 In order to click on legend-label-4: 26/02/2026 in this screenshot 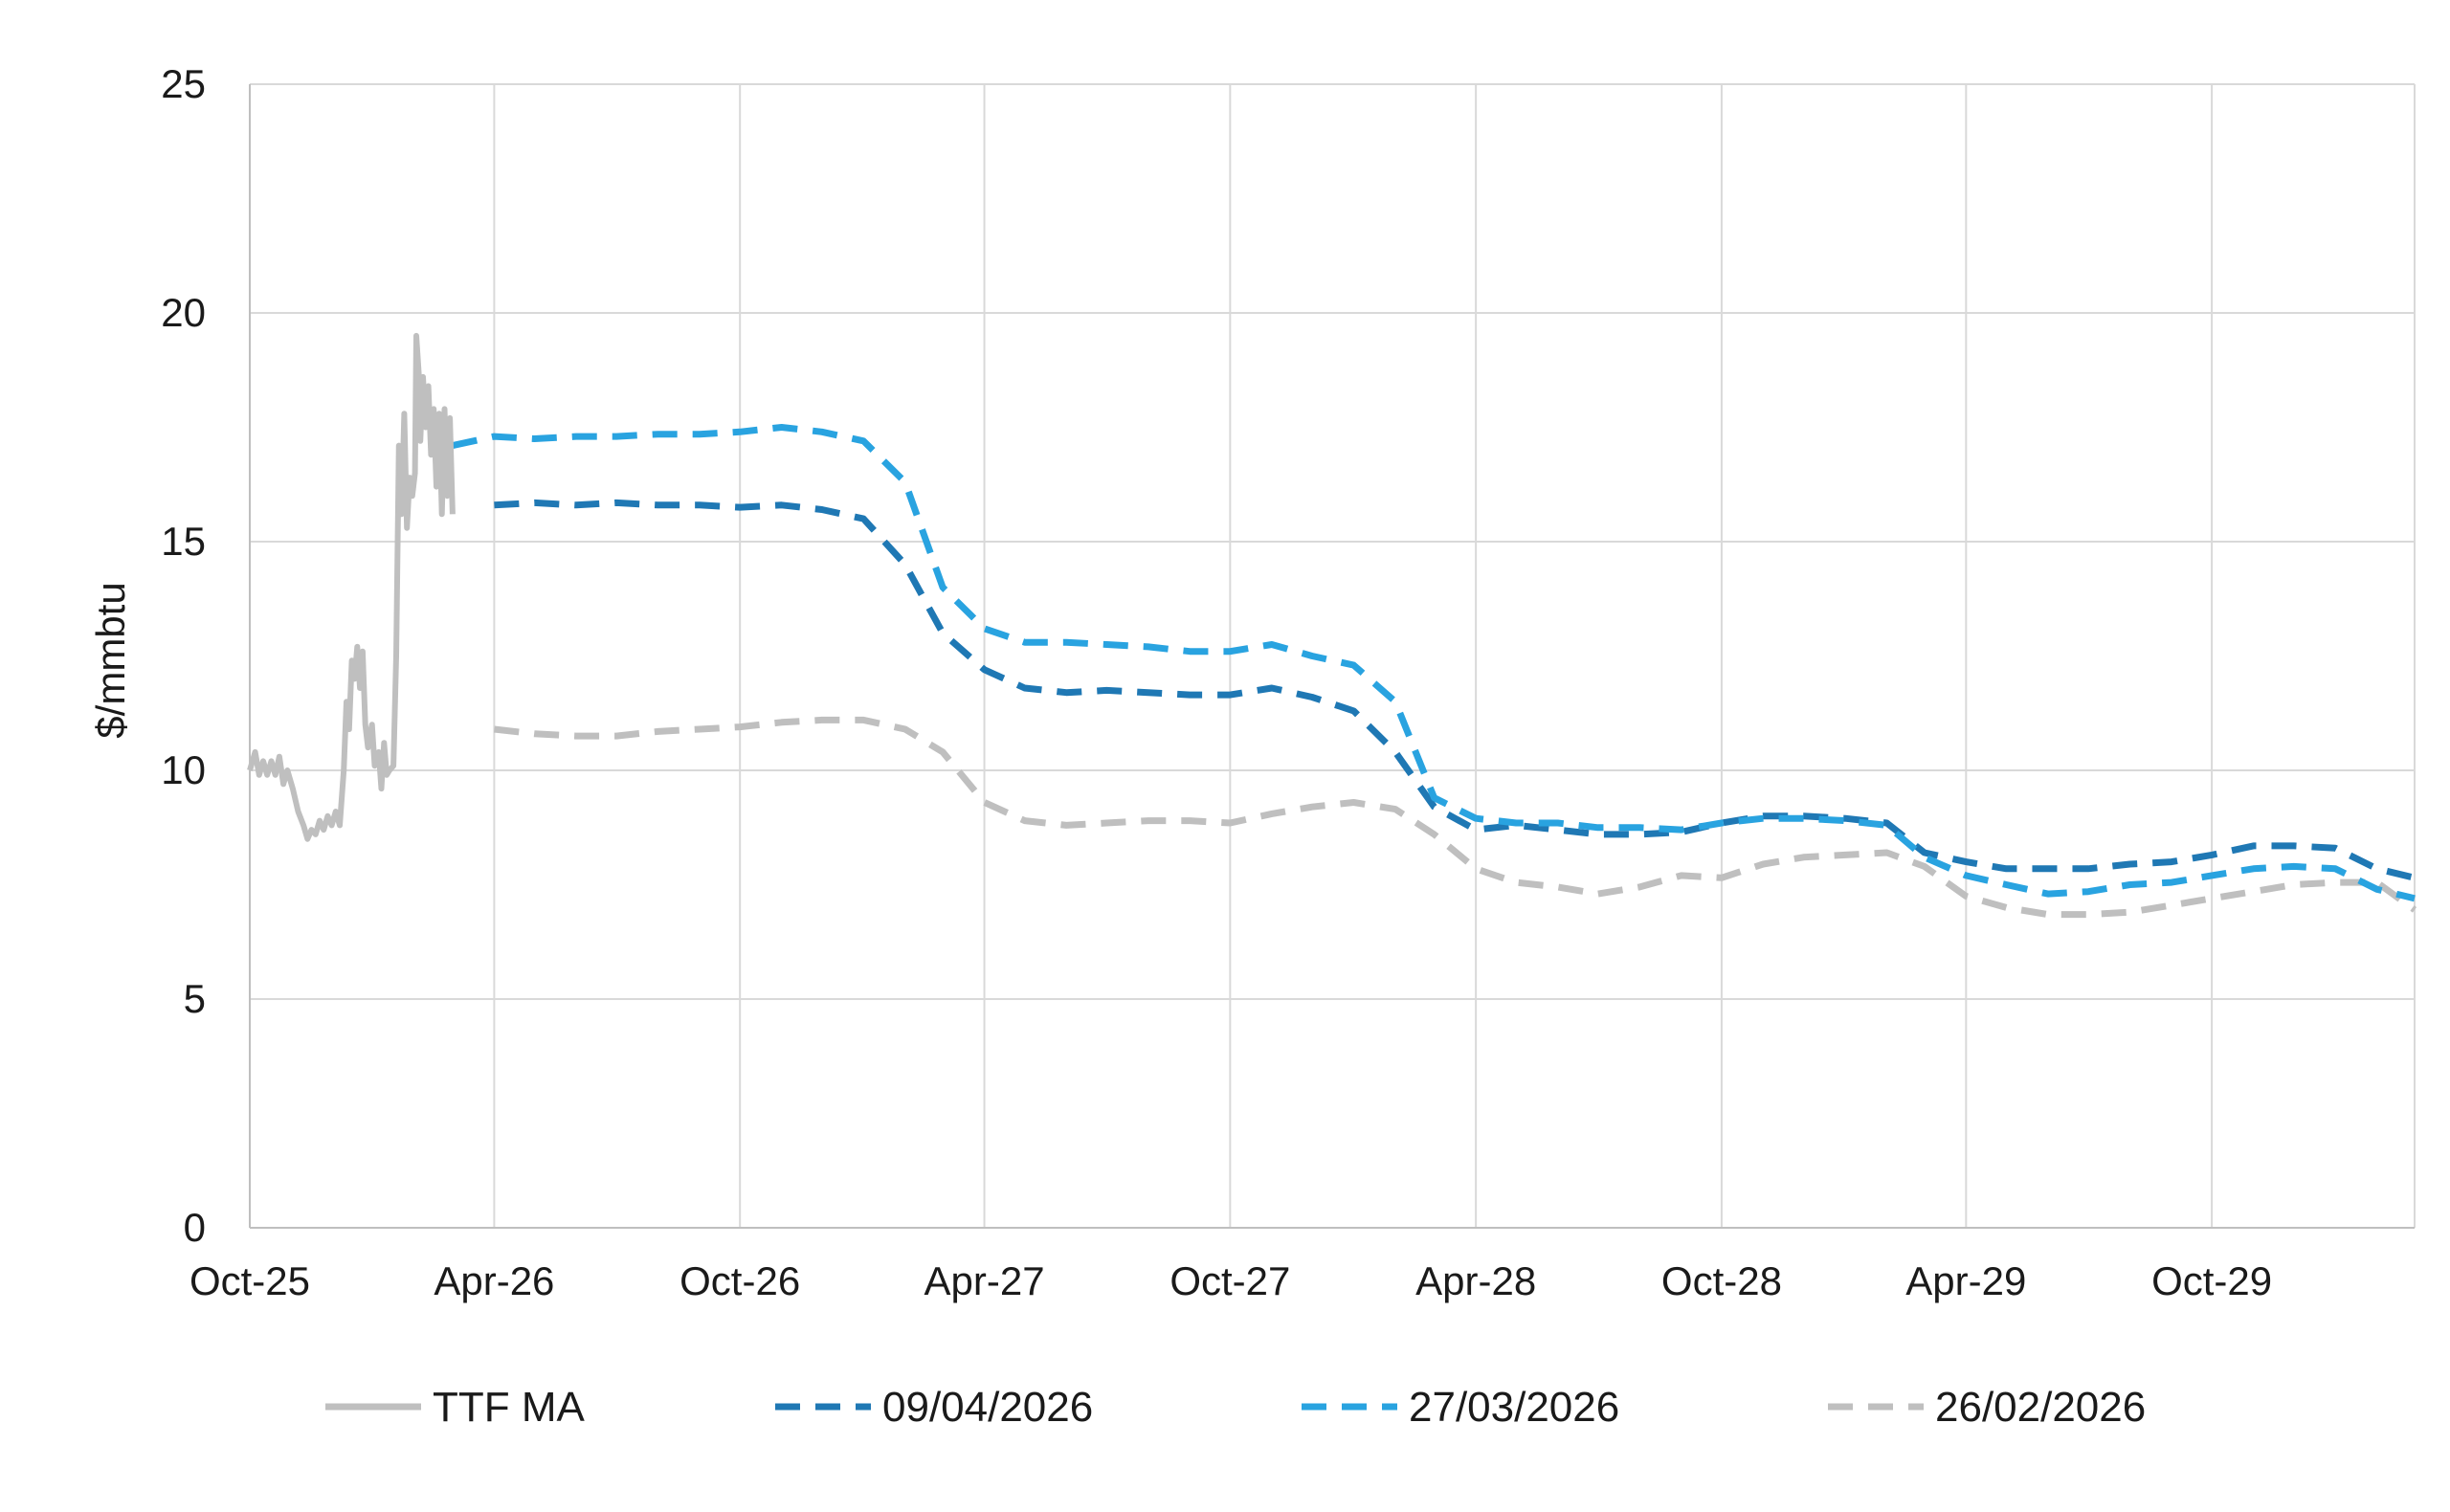, I will do `click(2041, 1407)`.